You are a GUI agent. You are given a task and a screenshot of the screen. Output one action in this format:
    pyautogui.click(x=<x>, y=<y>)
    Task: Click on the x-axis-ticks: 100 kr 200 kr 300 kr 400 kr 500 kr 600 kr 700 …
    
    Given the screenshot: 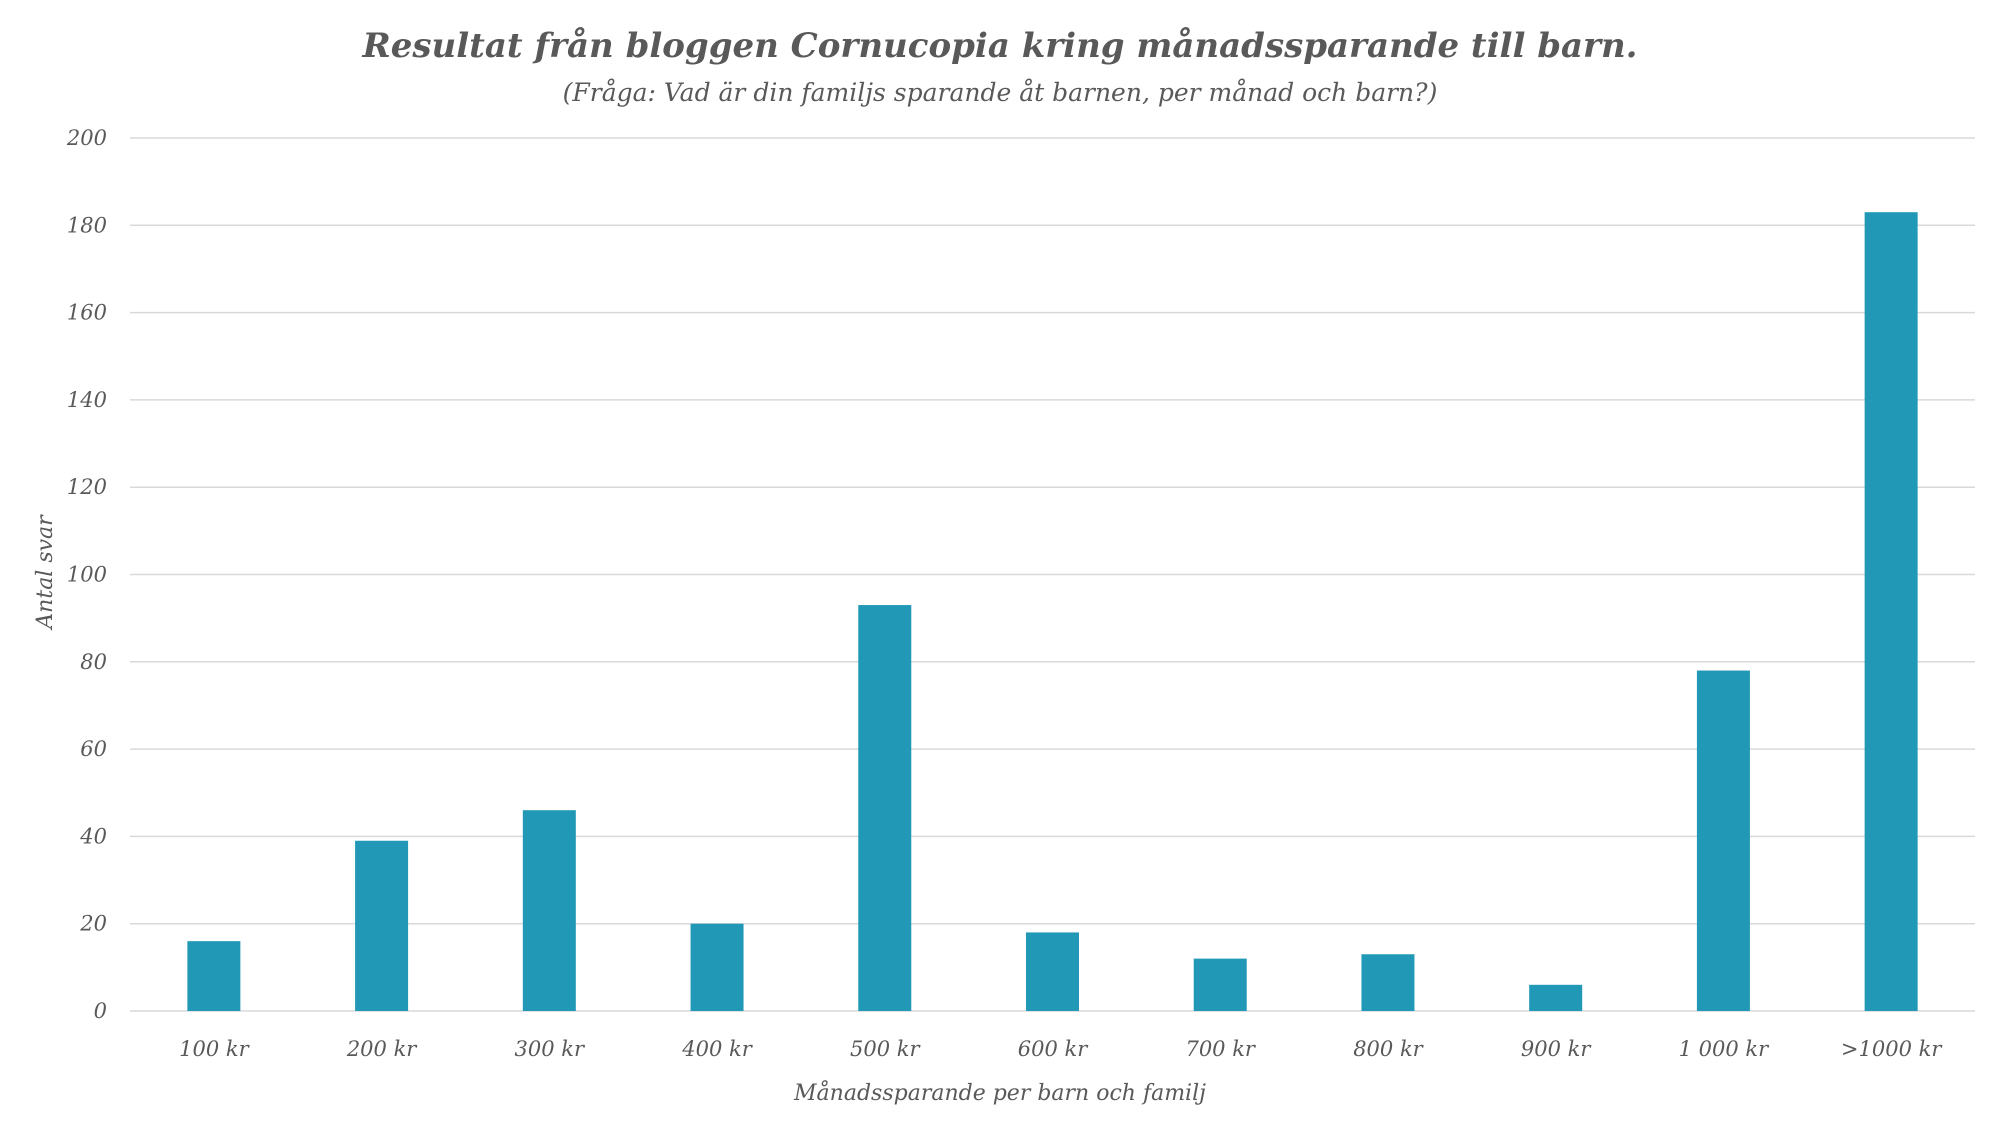 What is the action you would take?
    pyautogui.click(x=1061, y=1049)
    